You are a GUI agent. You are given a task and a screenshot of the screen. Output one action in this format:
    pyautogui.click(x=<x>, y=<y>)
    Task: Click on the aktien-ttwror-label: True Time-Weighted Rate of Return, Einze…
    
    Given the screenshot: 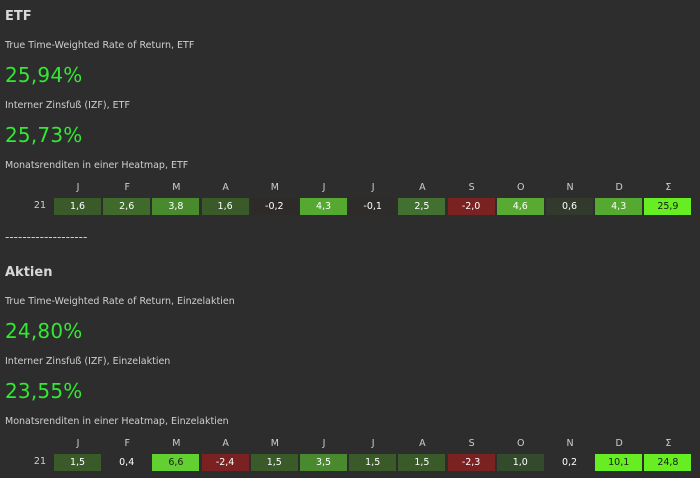 What is the action you would take?
    pyautogui.click(x=120, y=301)
    